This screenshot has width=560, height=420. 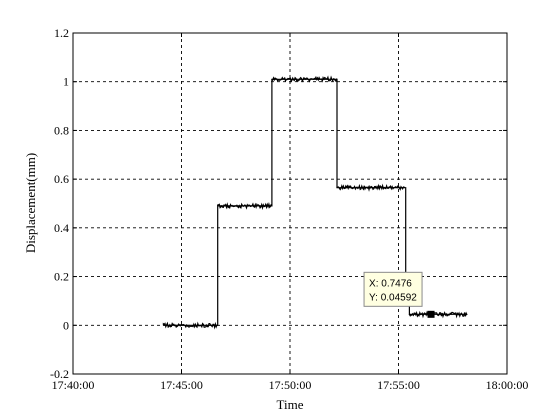 What do you see at coordinates (73, 385) in the screenshot?
I see `x-tick-label: 17:40:00` at bounding box center [73, 385].